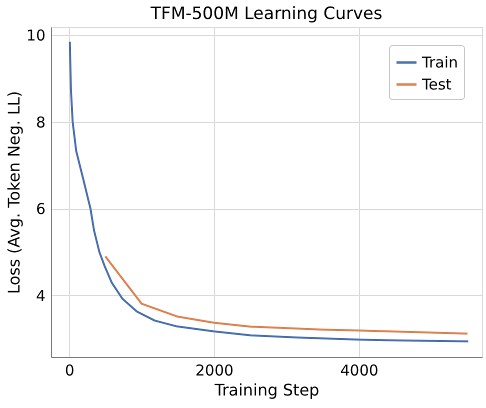 The height and width of the screenshot is (408, 486). I want to click on y-axis-title: Loss (Avg. Token Neg. LL), so click(14, 192).